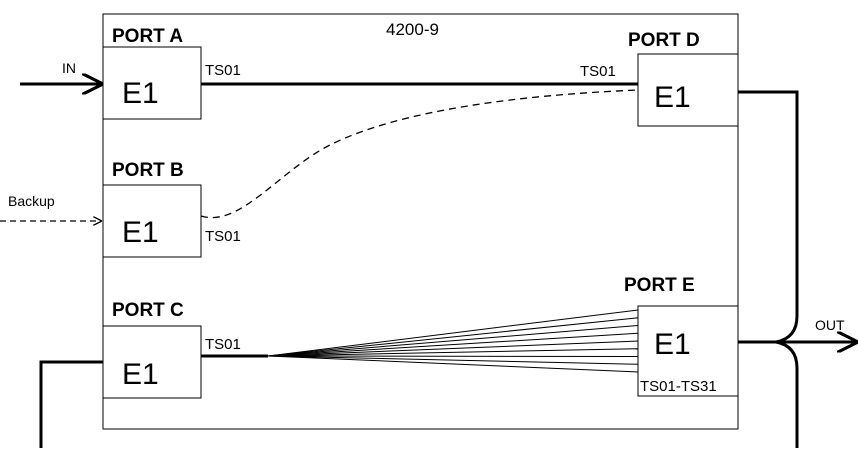 This screenshot has height=453, width=858. Describe the element at coordinates (69, 68) in the screenshot. I see `in-signal-label: IN` at that location.